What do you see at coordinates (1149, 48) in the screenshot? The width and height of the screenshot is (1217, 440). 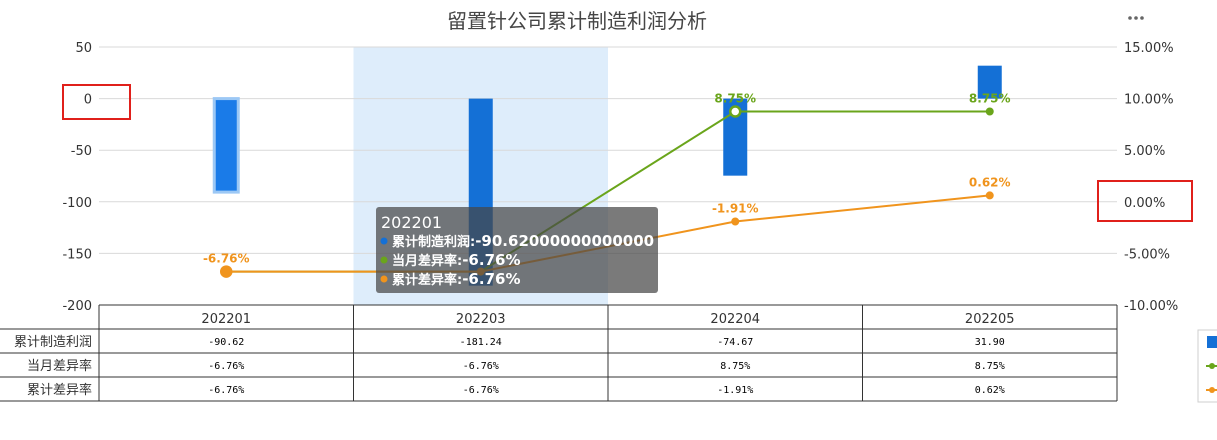 I see `y-right-tick-label: 15.00%` at bounding box center [1149, 48].